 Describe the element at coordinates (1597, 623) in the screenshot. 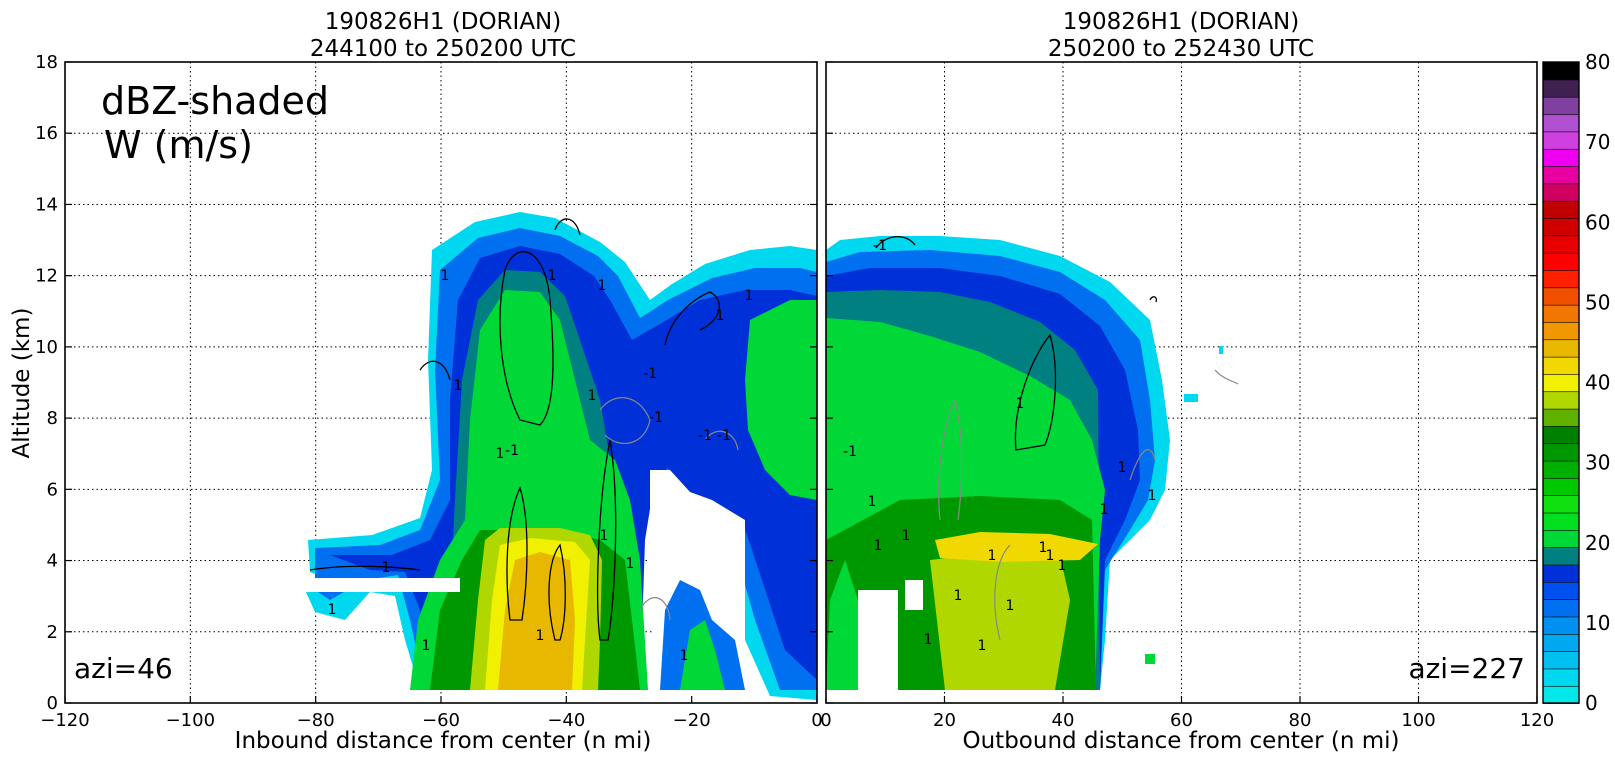

I see `colorbar-tick-label: 10` at that location.